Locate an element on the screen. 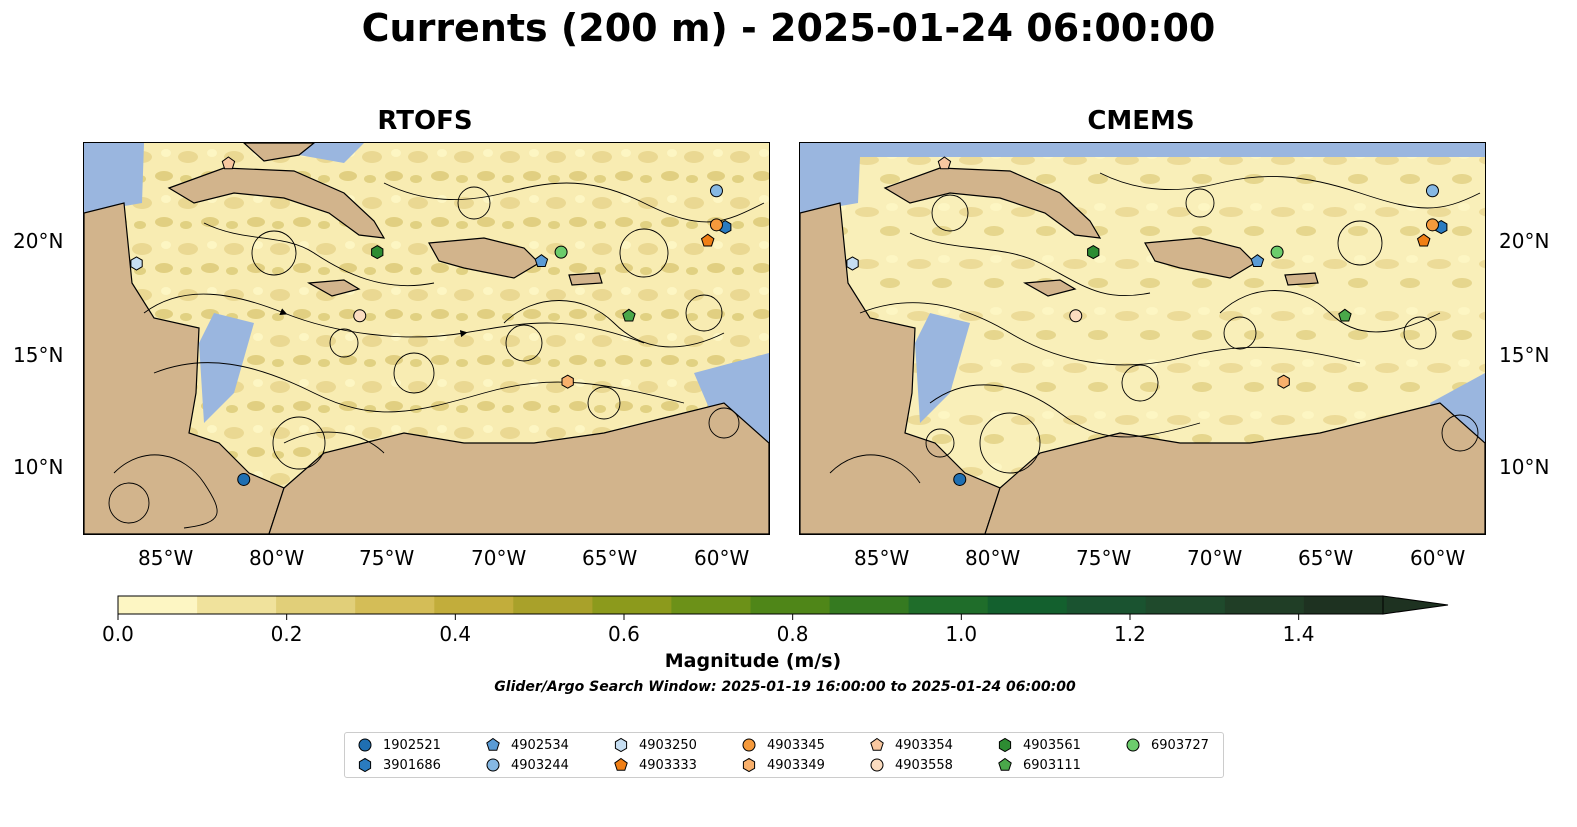  legend-item: 3901686 is located at coordinates (399, 765).